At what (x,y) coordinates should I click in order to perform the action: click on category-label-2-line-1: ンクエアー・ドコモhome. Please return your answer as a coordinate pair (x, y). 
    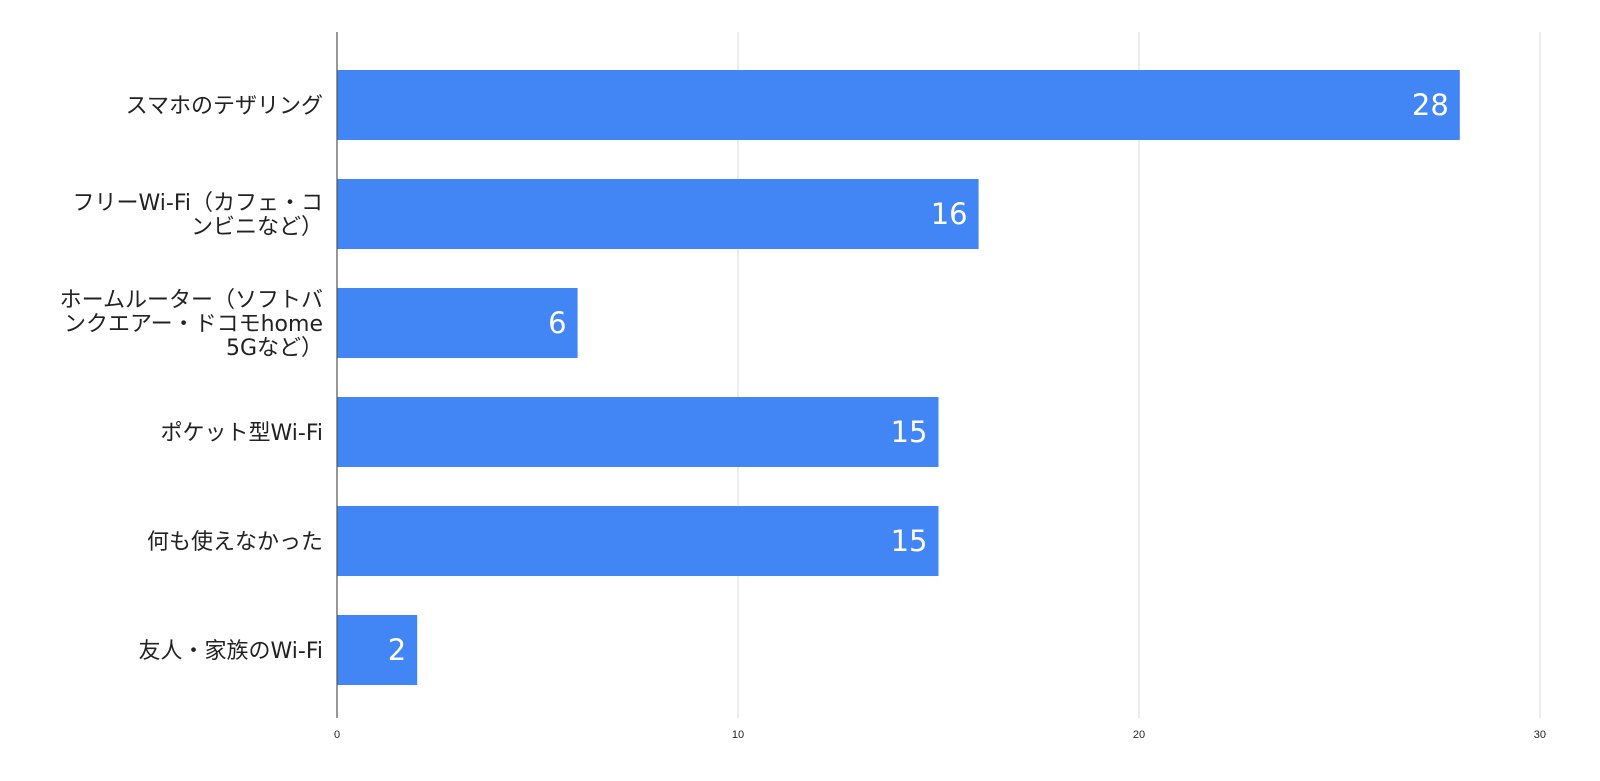
    Looking at the image, I should click on (193, 324).